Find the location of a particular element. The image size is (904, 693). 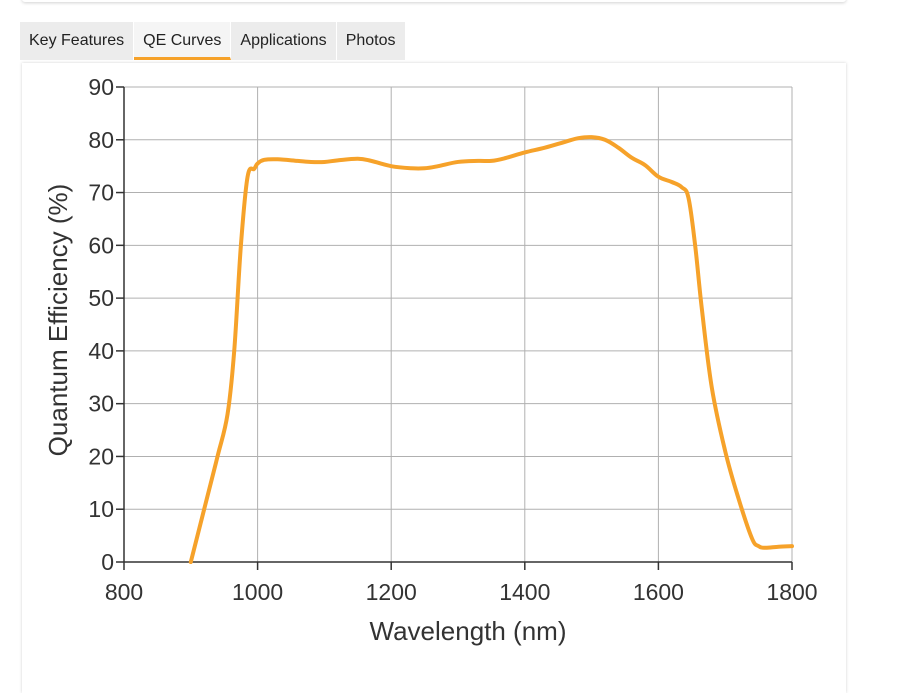

y-tick-label: 40 is located at coordinates (101, 351).